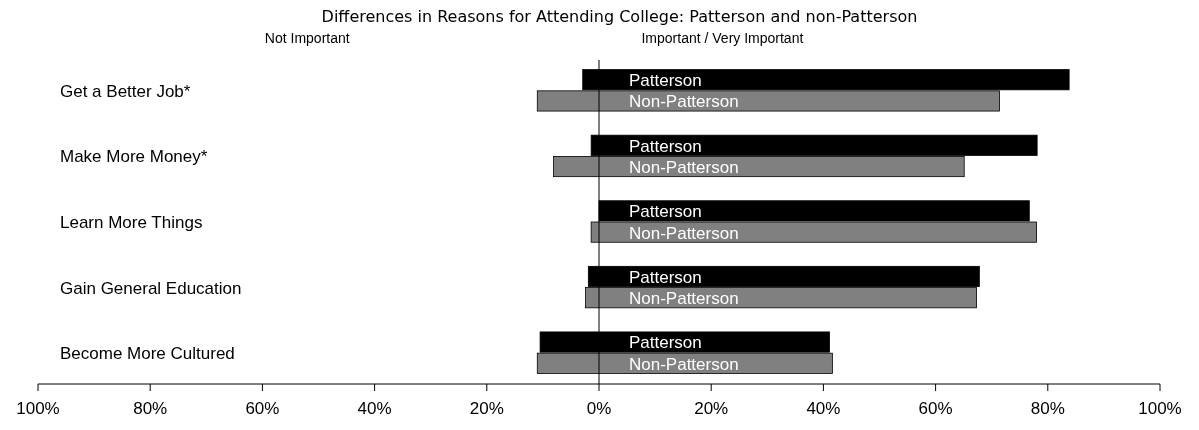 This screenshot has width=1199, height=430. I want to click on chart-title: Differences in Reasons for Attending College: Patterson and non-Patterson, so click(619, 16).